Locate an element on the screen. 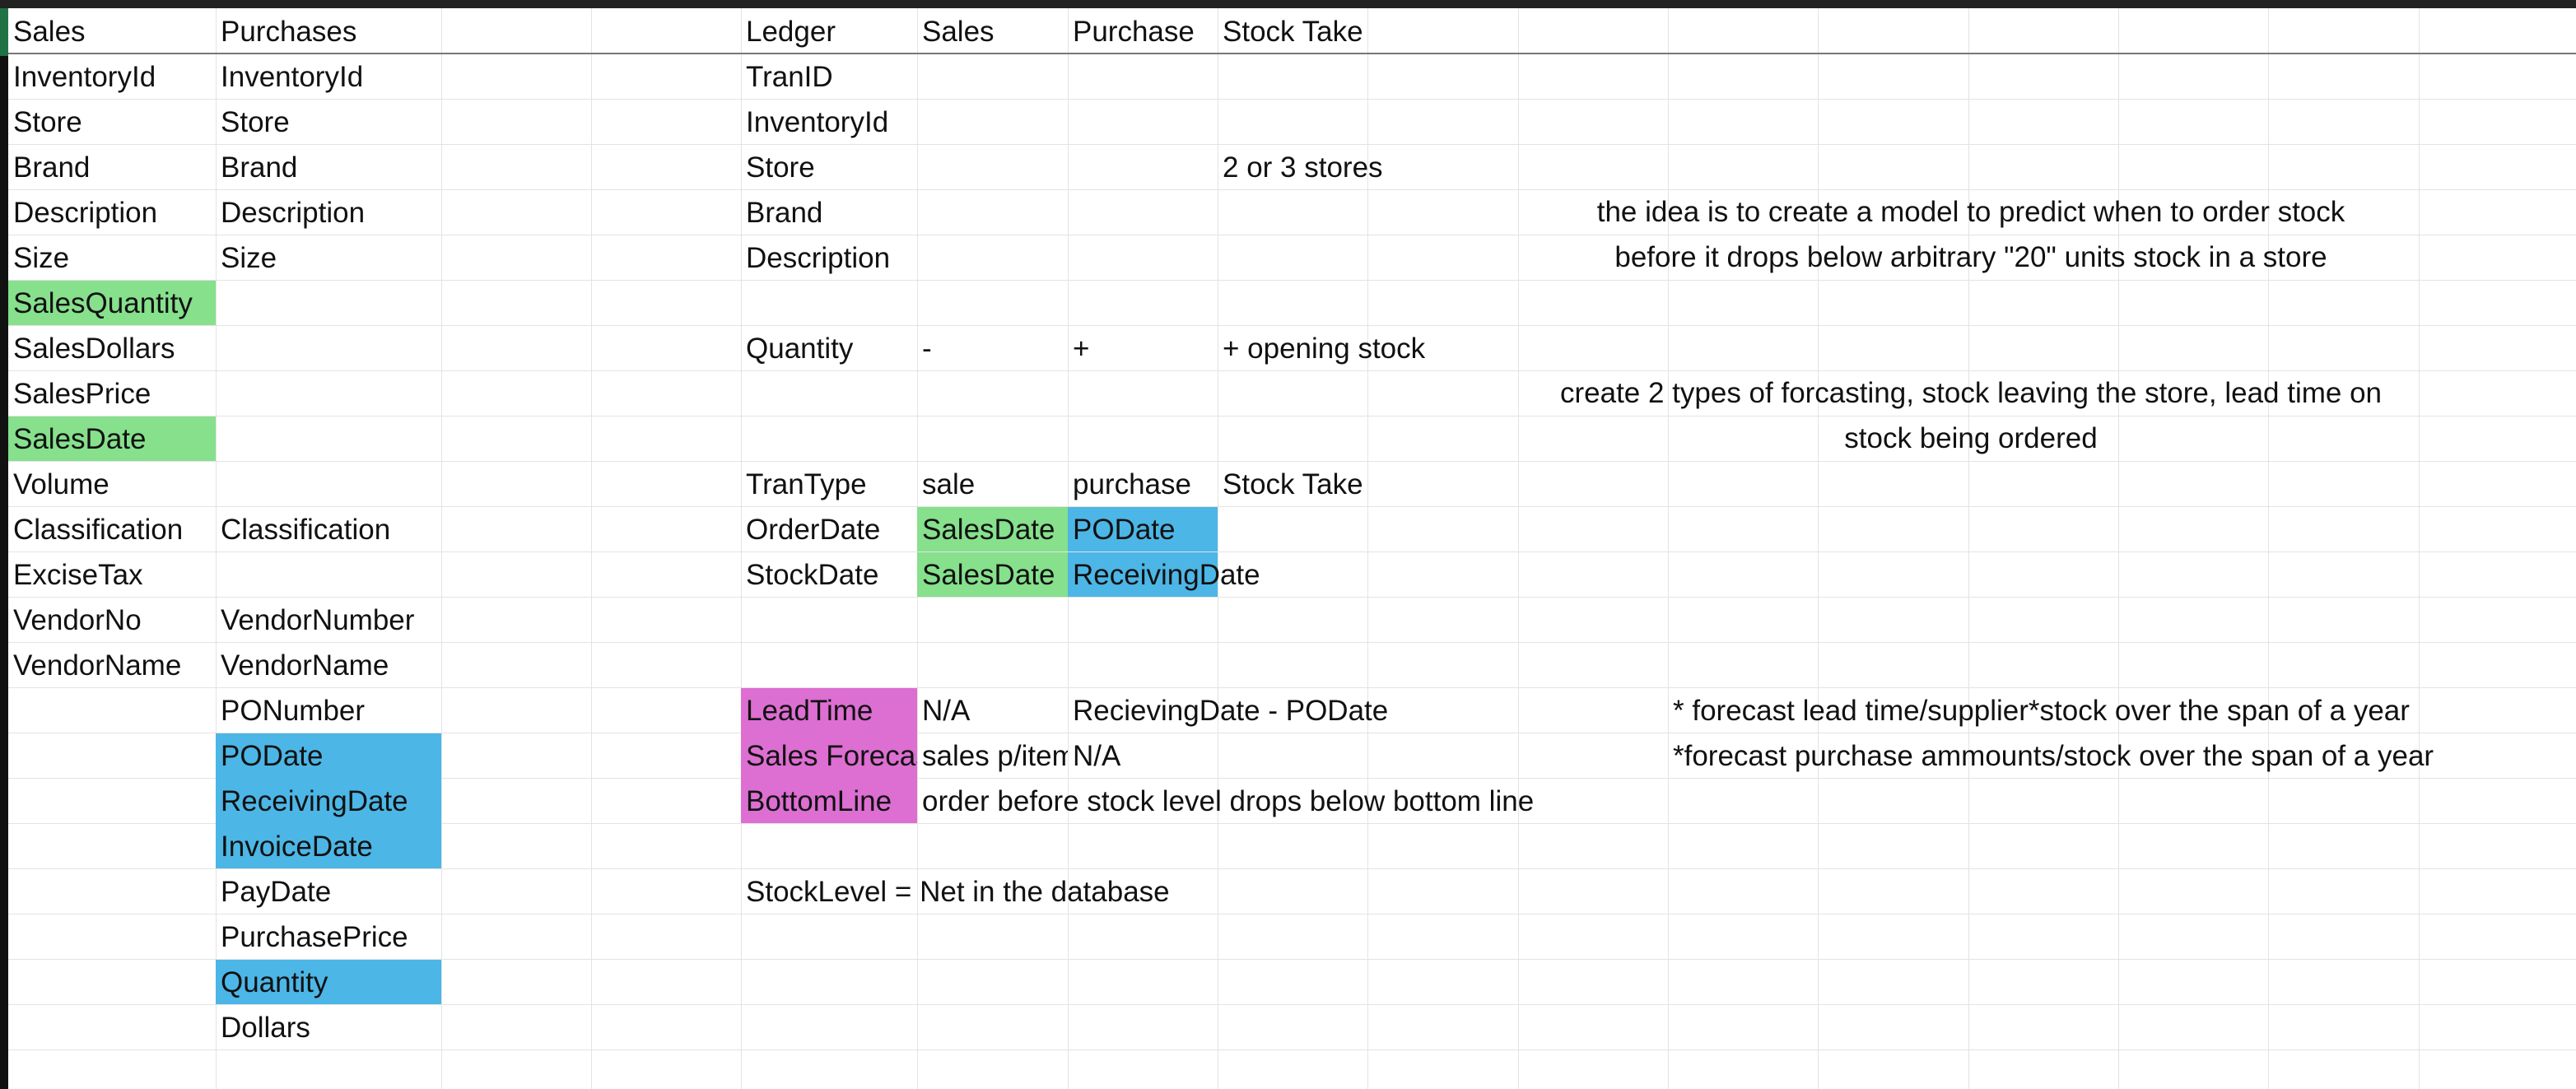 Image resolution: width=2576 pixels, height=1089 pixels. purchase-field-cell: PONumber is located at coordinates (293, 711).